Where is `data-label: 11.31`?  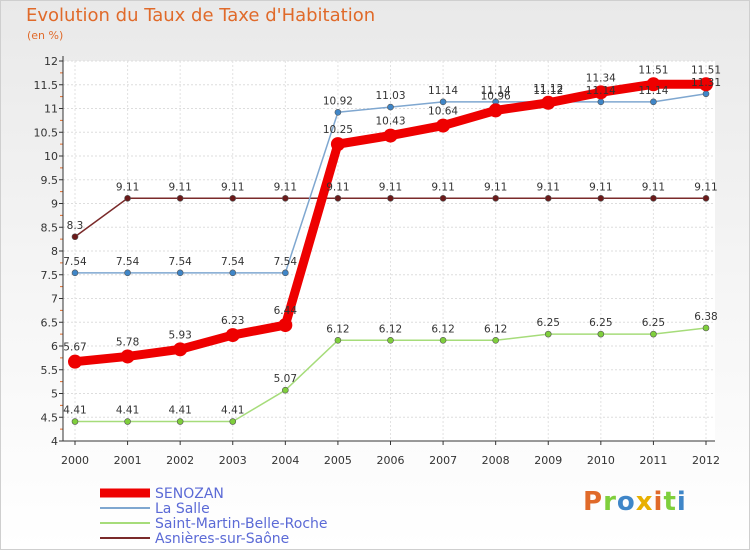 data-label: 11.31 is located at coordinates (706, 83).